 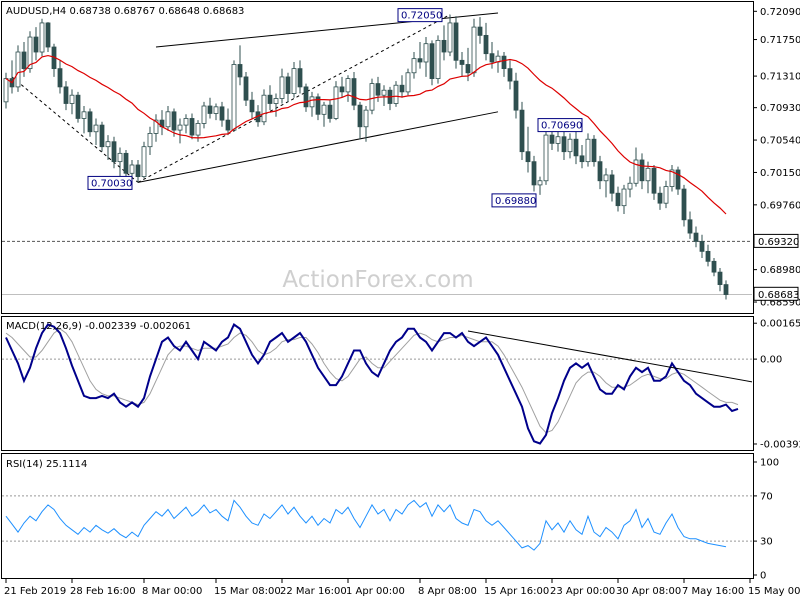 What do you see at coordinates (776, 240) in the screenshot?
I see `support-label-box` at bounding box center [776, 240].